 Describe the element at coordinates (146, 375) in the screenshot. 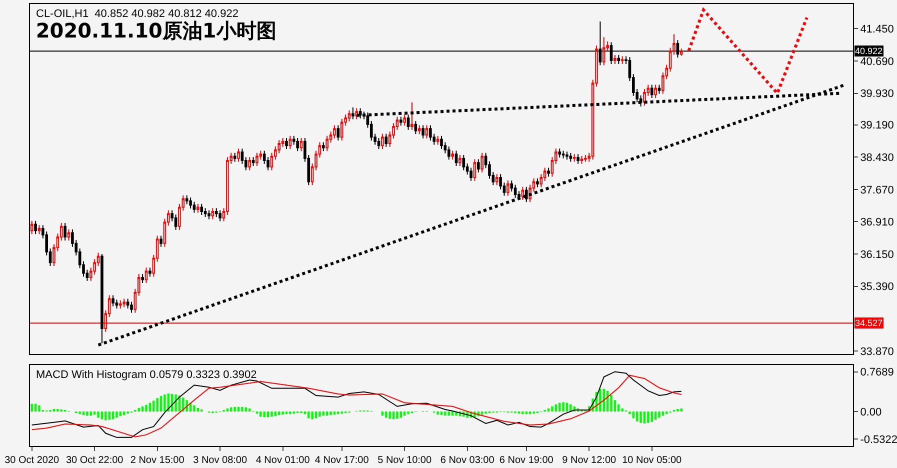

I see `annotation: MACD With Histogram 0.0579 0.3323 0.3902` at that location.